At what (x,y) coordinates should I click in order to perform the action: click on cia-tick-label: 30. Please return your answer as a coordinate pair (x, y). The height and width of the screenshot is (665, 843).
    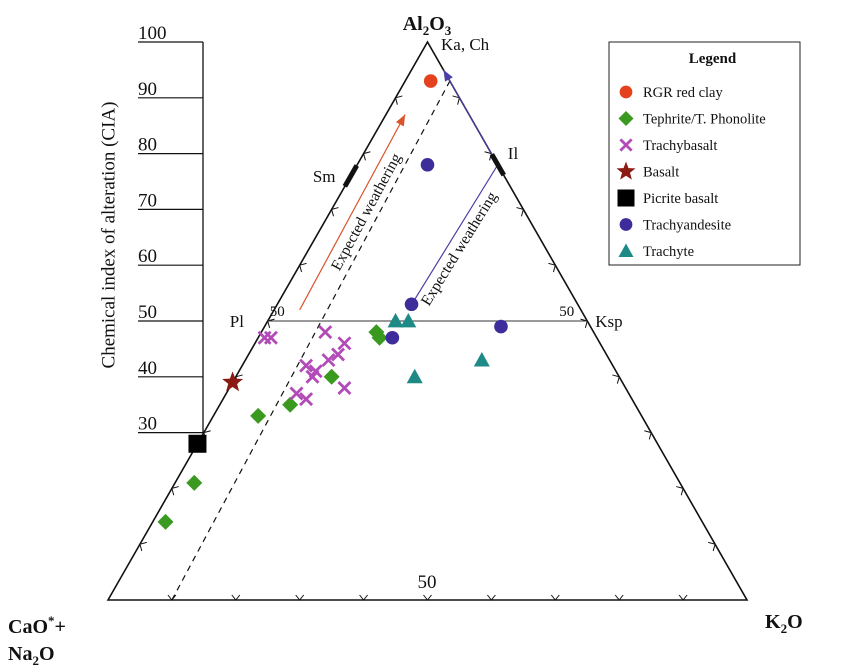
    Looking at the image, I should click on (147, 424).